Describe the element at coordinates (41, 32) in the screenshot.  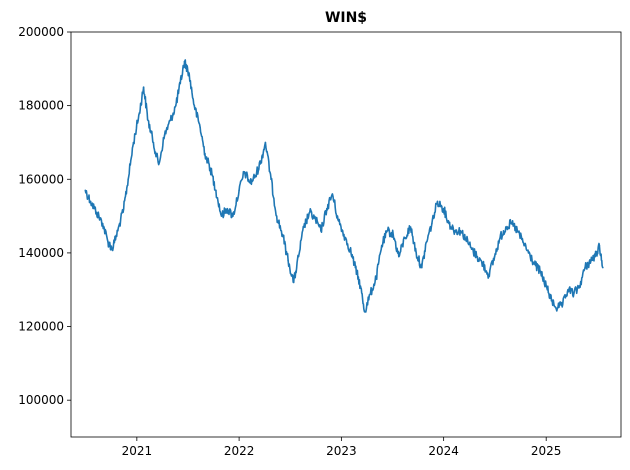
I see `y-tick-label: 200000` at that location.